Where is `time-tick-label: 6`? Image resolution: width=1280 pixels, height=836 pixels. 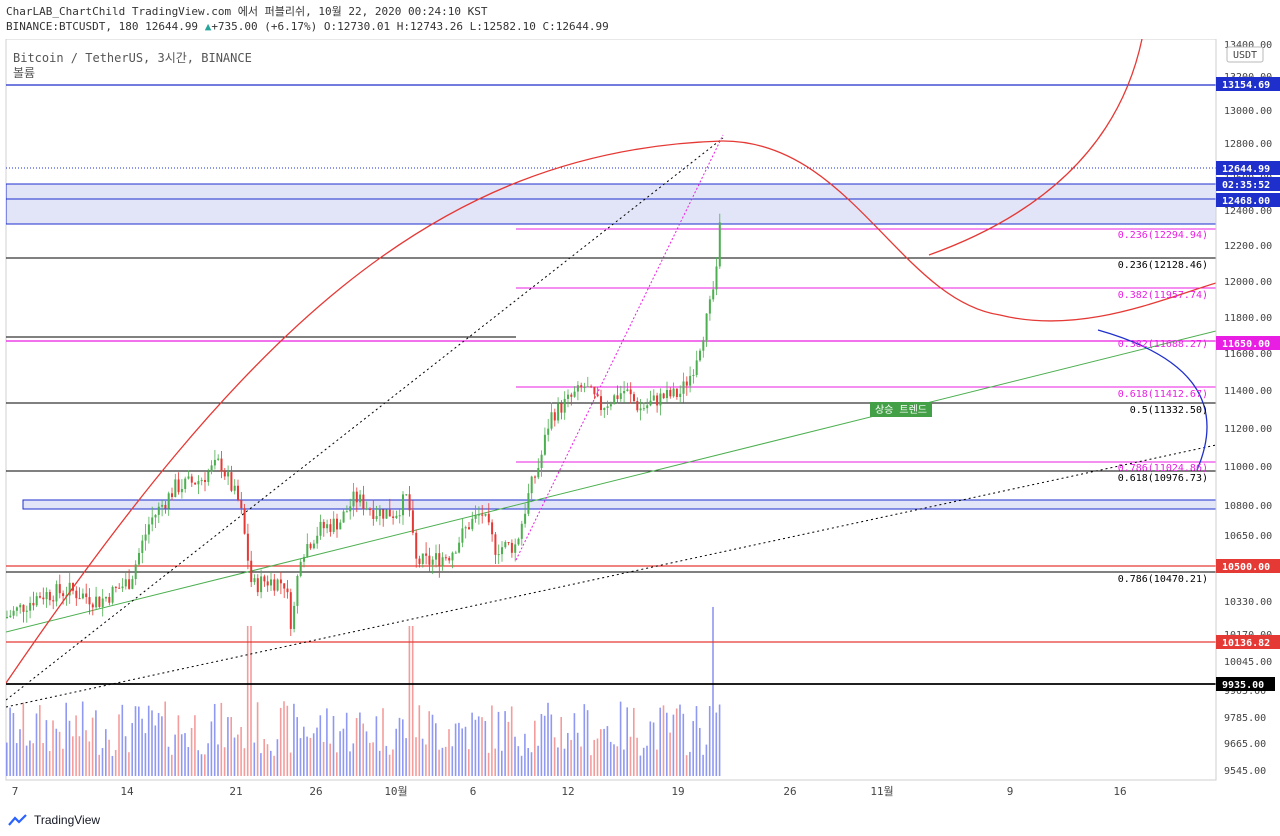 time-tick-label: 6 is located at coordinates (473, 791).